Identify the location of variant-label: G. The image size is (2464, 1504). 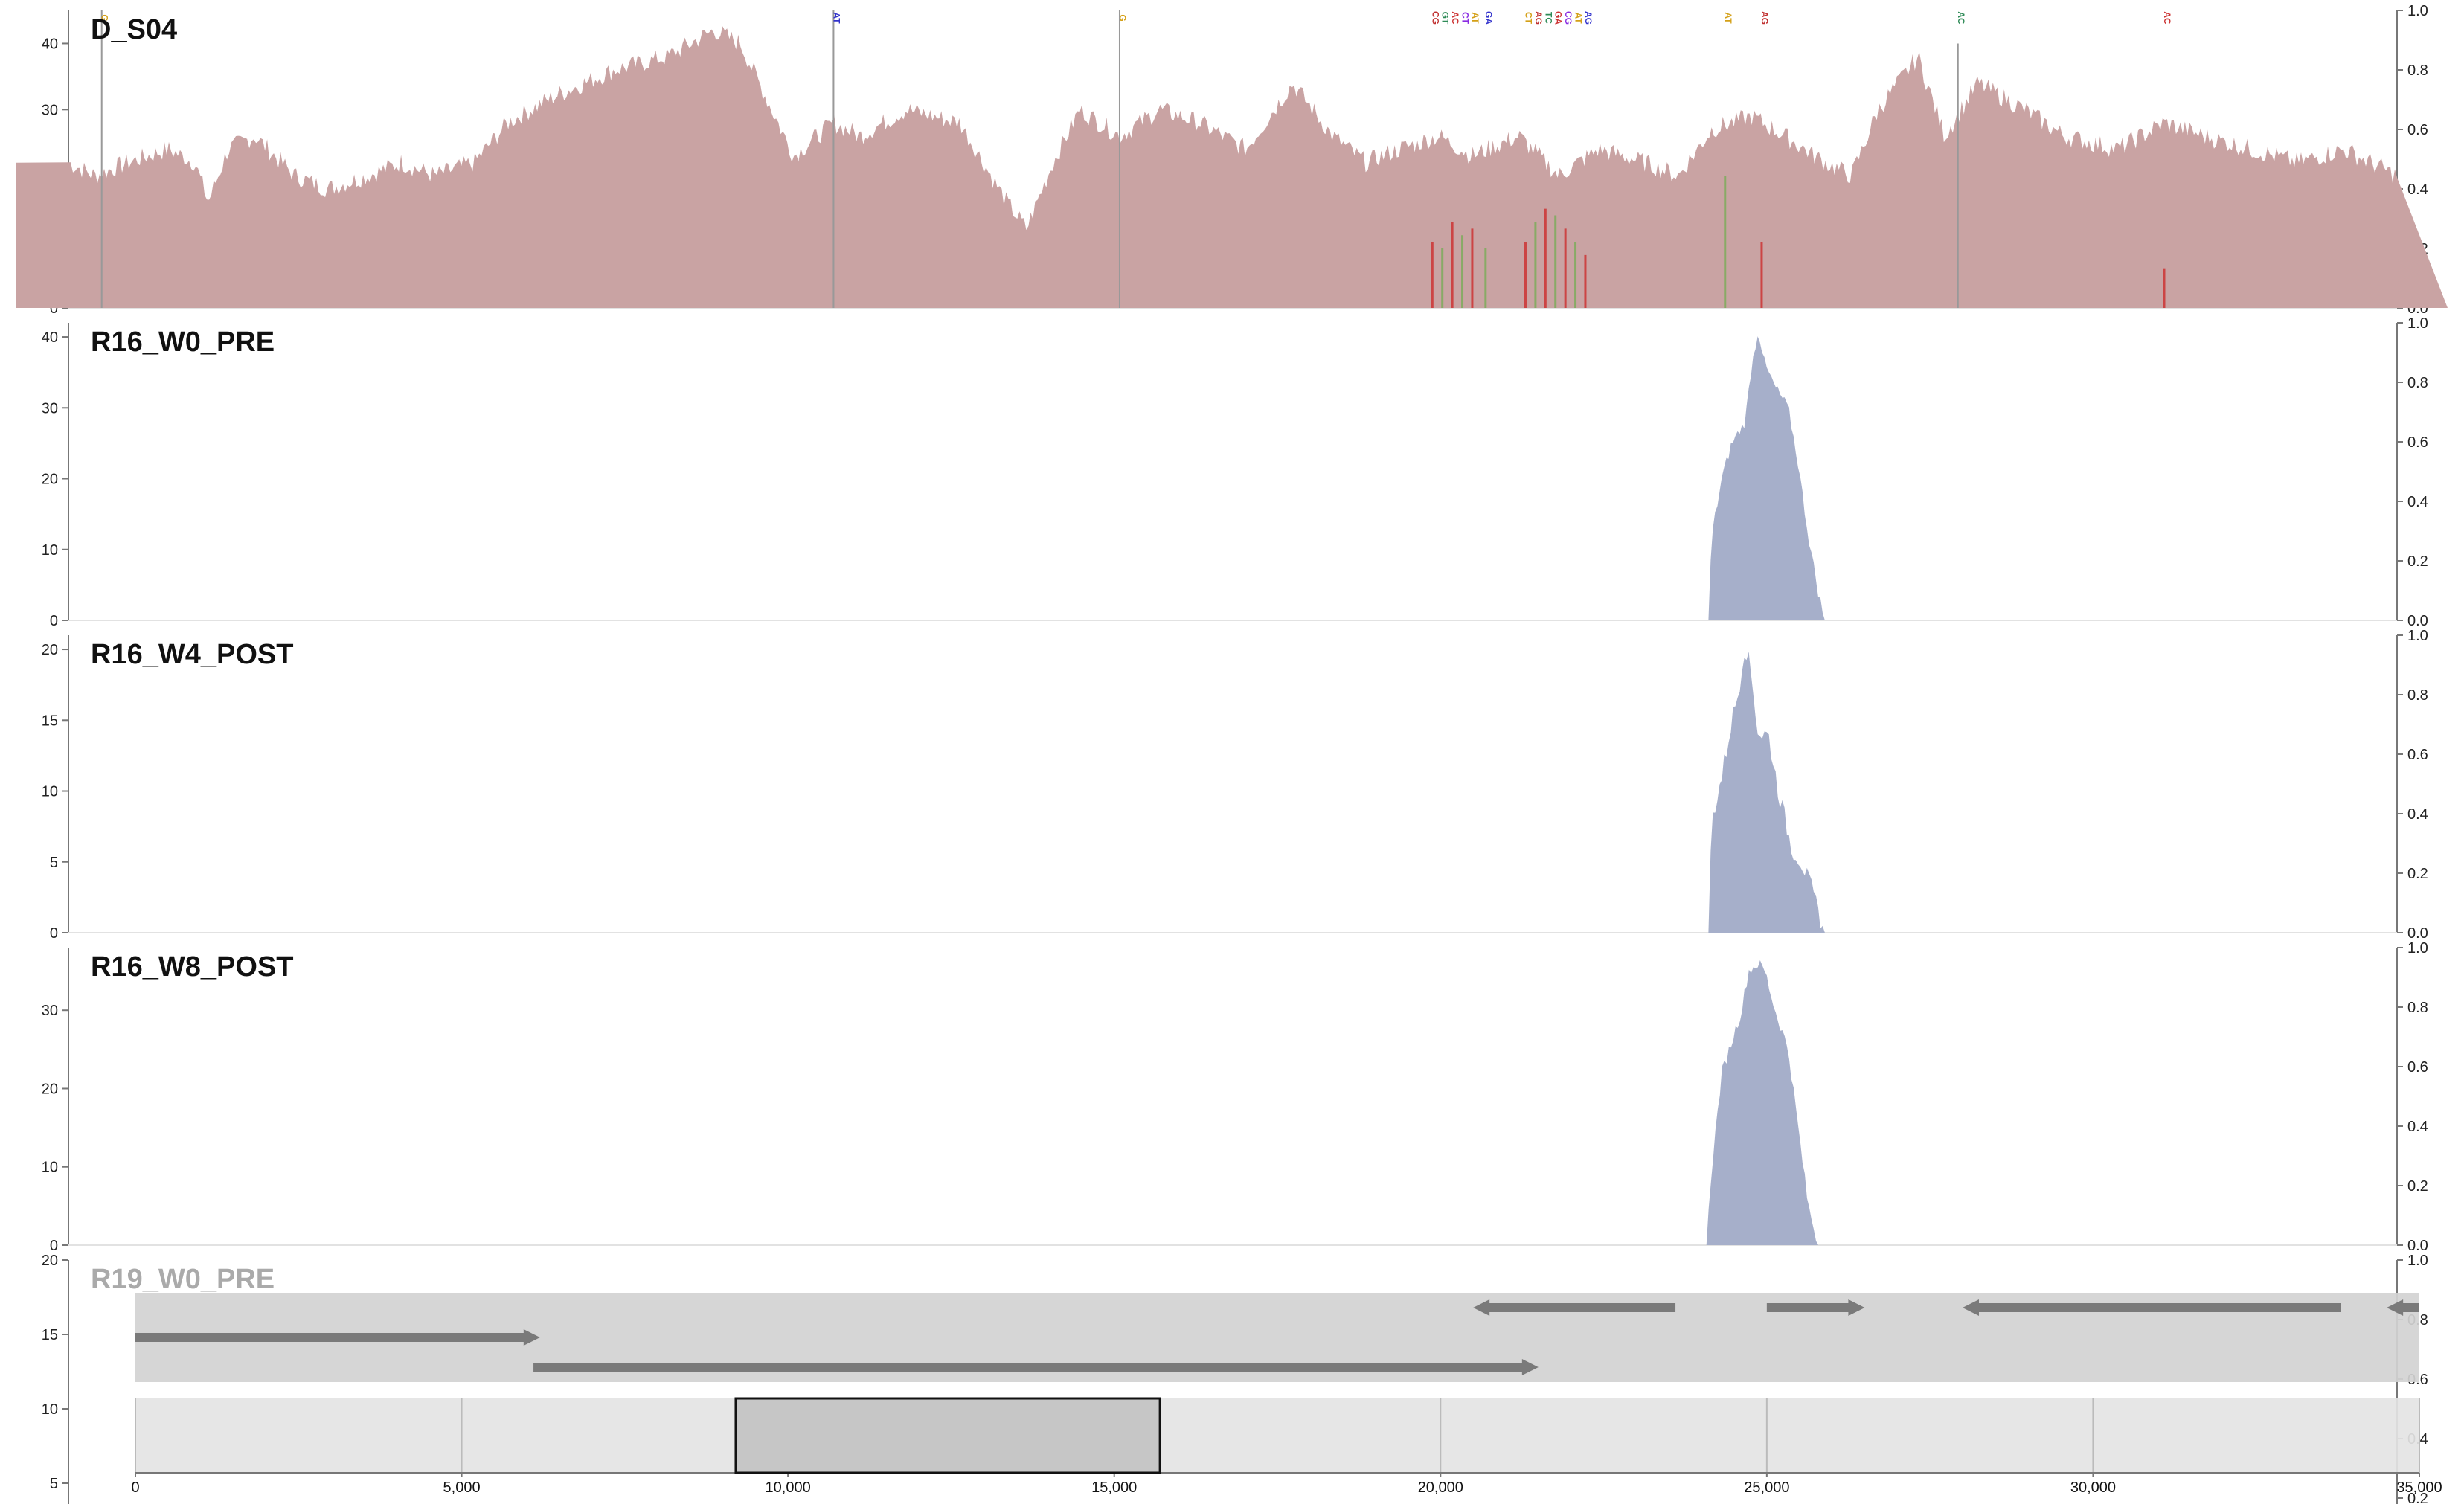
(105, 17).